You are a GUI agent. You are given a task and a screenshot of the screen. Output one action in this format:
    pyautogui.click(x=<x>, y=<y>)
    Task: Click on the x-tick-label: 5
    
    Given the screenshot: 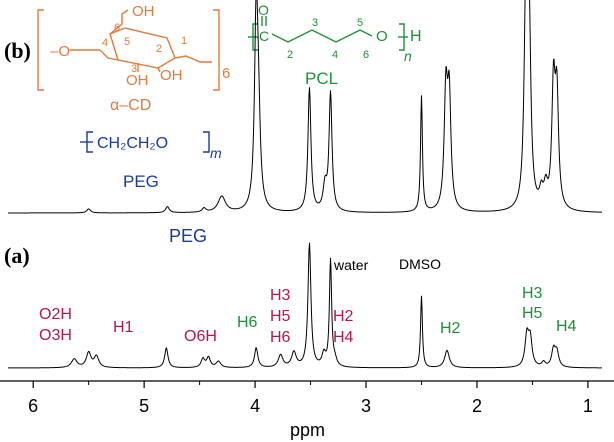 What is the action you would take?
    pyautogui.click(x=144, y=406)
    